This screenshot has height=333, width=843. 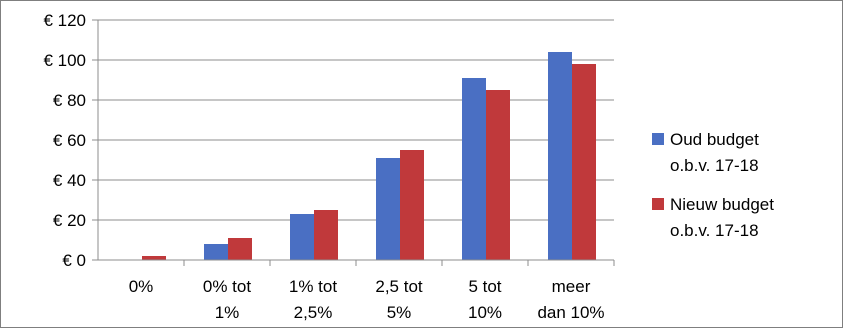 I want to click on y-tick-label: € 60, so click(x=69, y=140).